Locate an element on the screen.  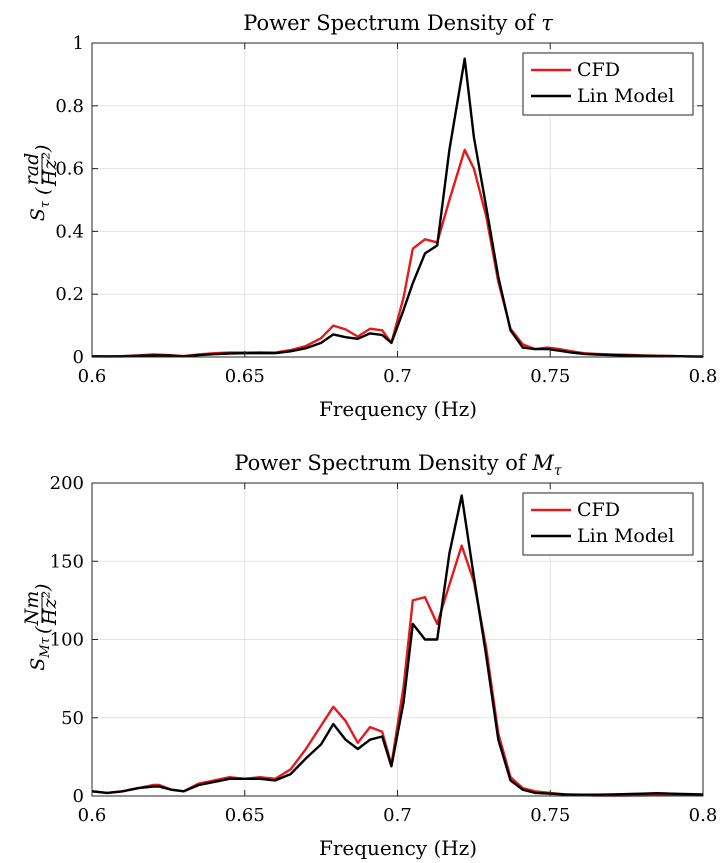
y-axis-label: Sτ ( rad Hz² ) is located at coordinates (41, 183).